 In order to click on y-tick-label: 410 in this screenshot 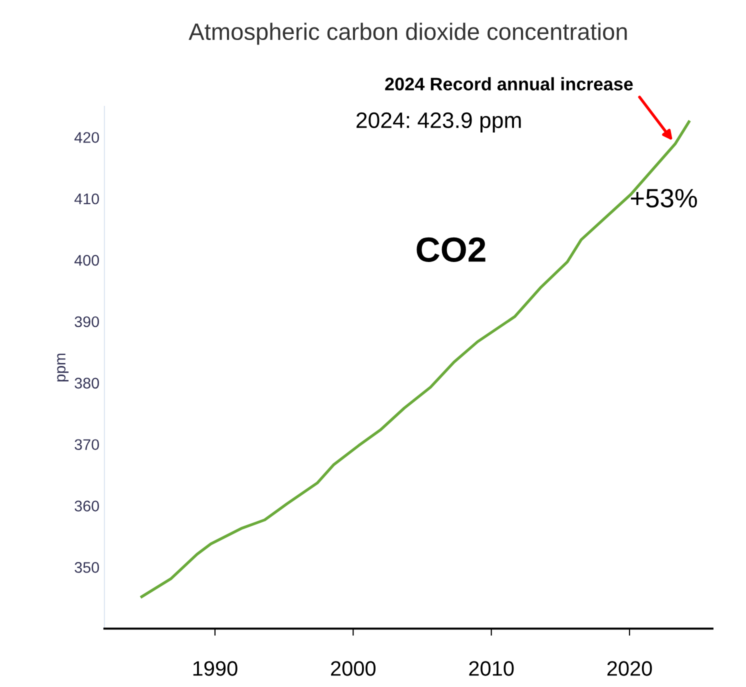, I will do `click(86, 198)`.